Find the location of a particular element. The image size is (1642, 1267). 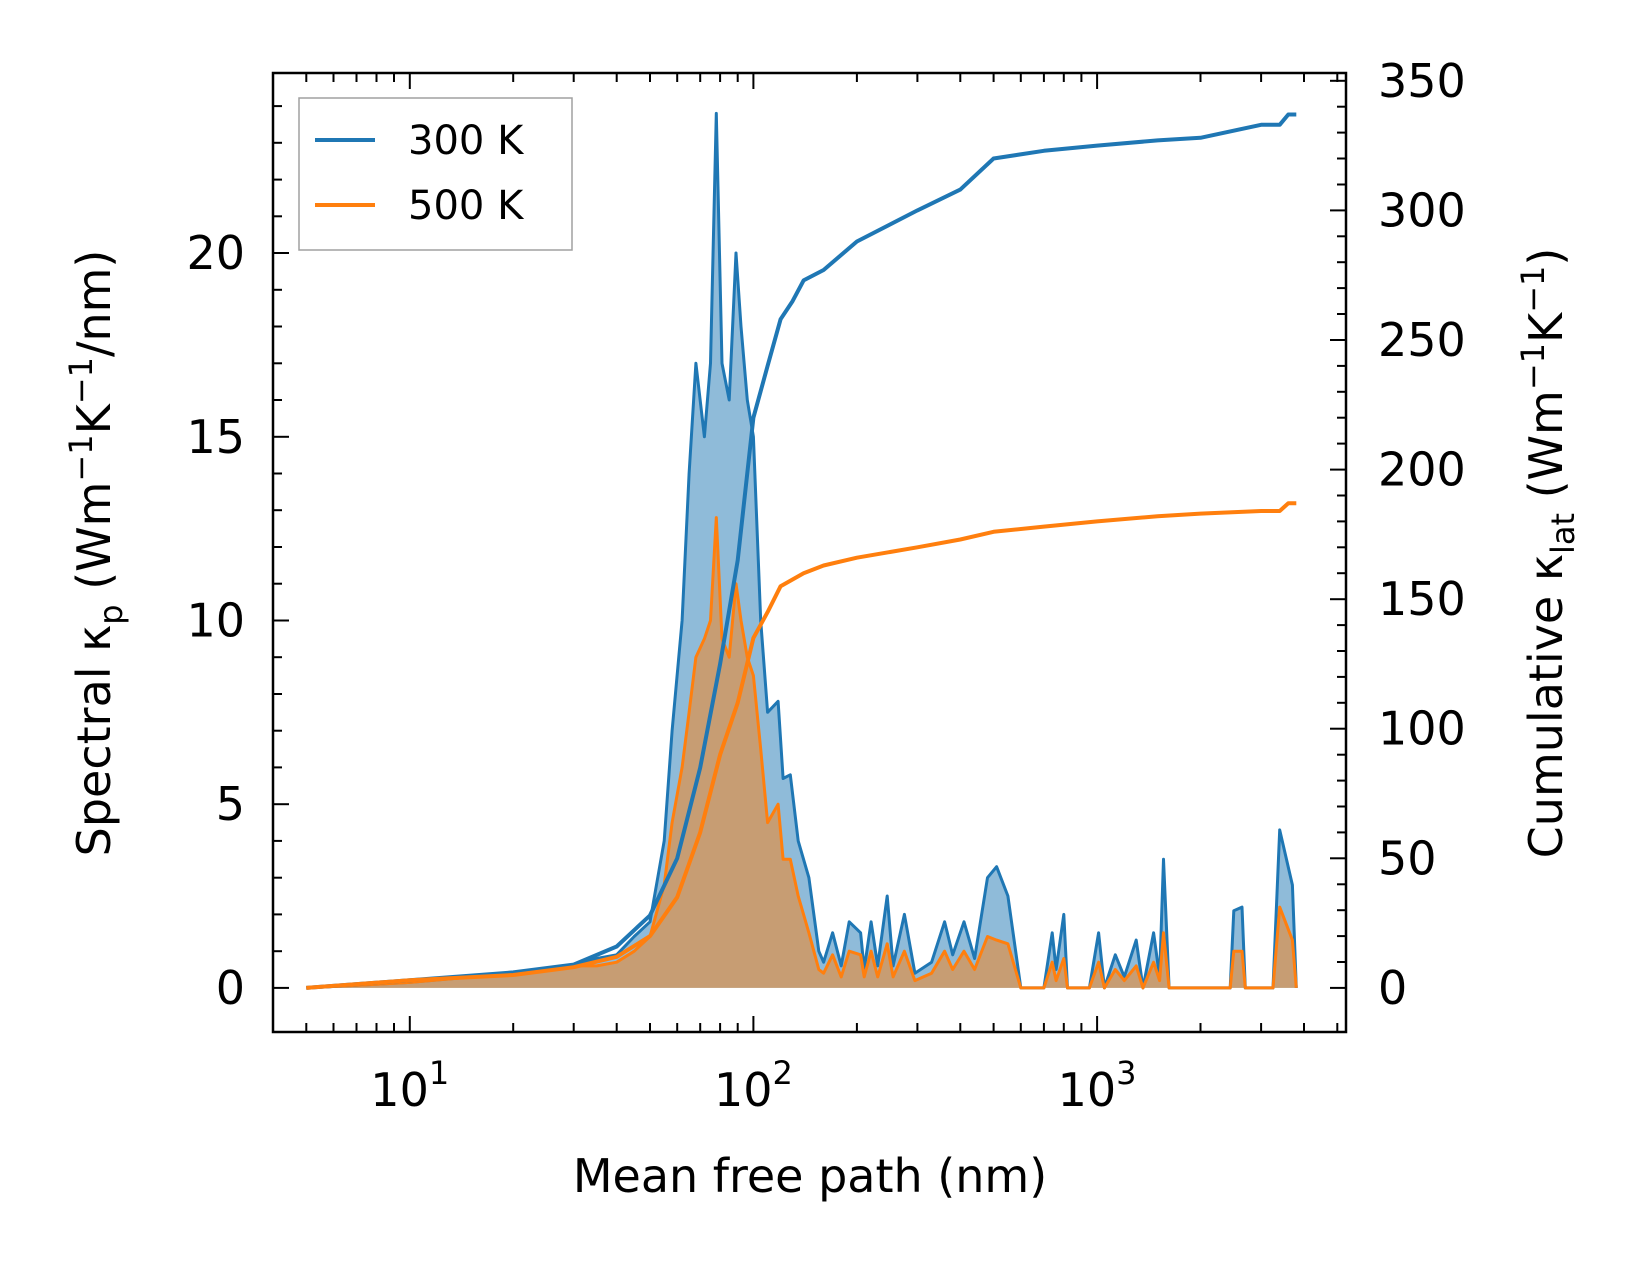

y-right-tick-label: 0 is located at coordinates (1392, 988).